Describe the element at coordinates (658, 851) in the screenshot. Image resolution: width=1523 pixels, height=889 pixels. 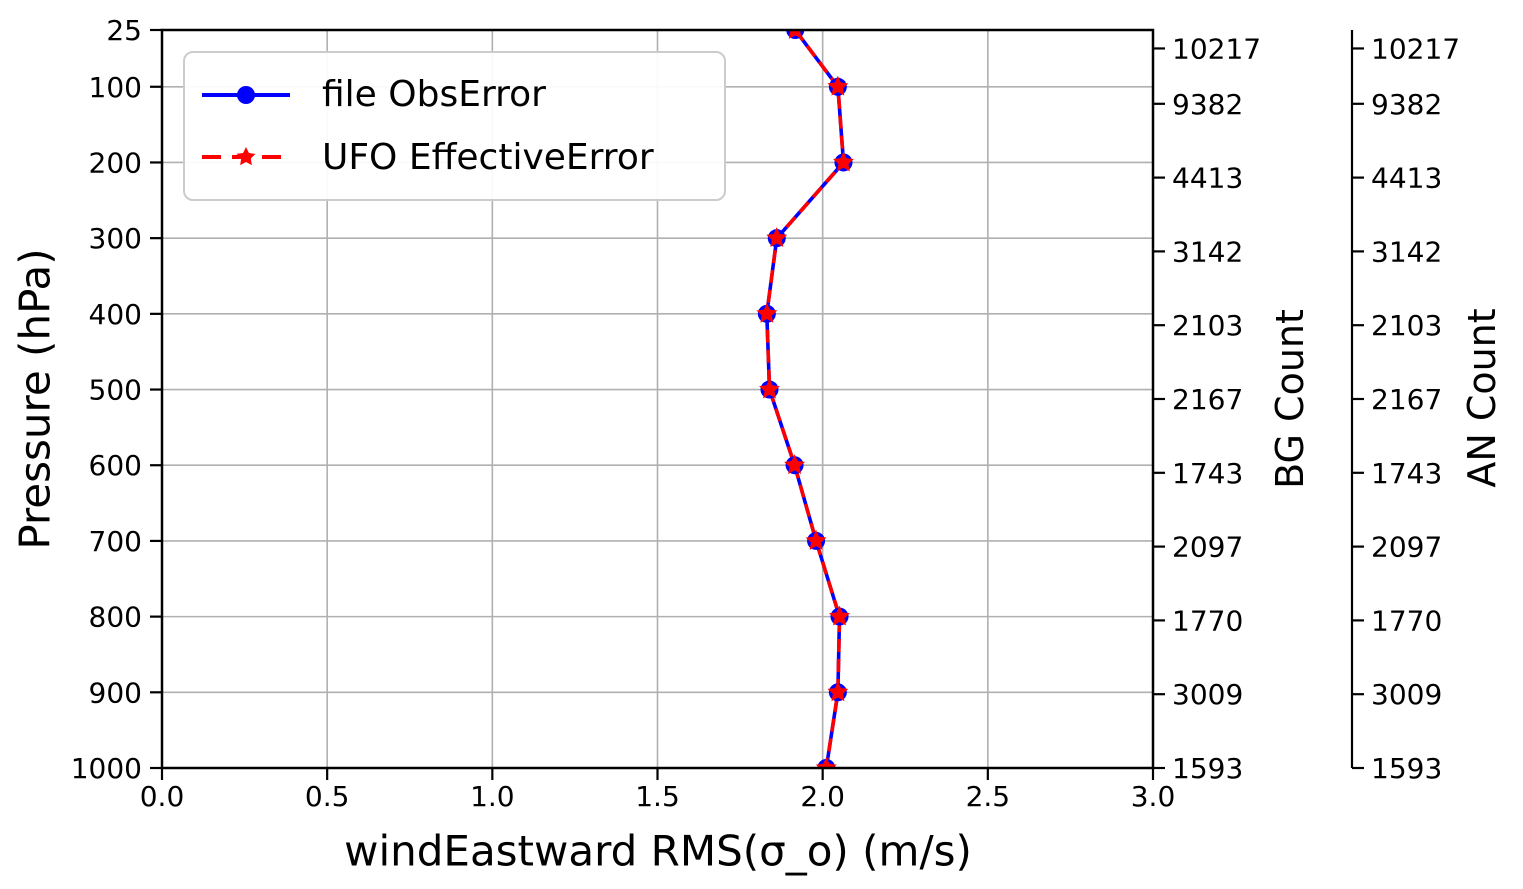
I see `x-axis-label: windEastward RMS(σ_o) (m/s)` at that location.